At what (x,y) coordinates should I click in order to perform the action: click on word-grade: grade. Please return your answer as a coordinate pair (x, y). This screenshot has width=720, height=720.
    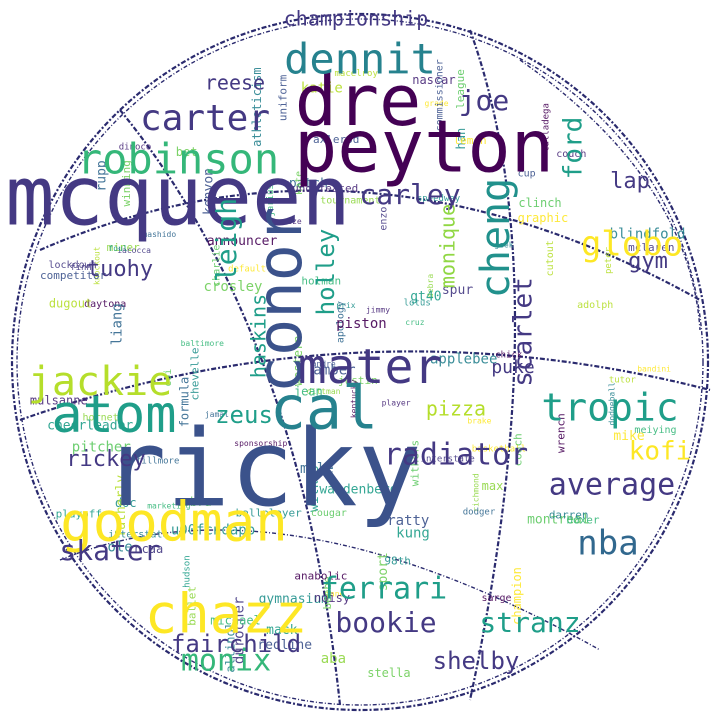
    Looking at the image, I should click on (436, 103).